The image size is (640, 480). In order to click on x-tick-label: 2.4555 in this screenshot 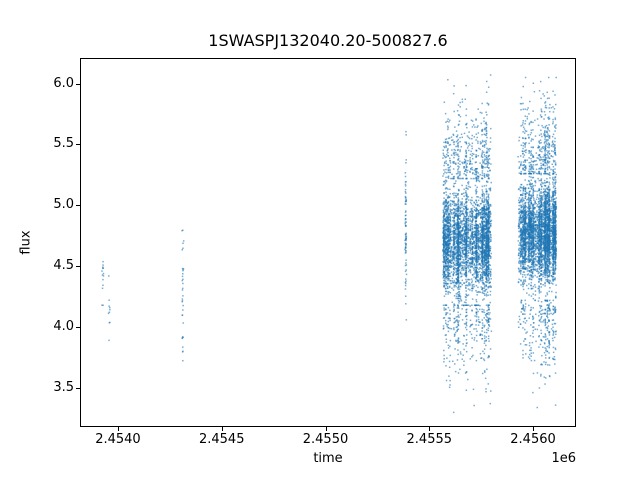, I will do `click(429, 439)`.